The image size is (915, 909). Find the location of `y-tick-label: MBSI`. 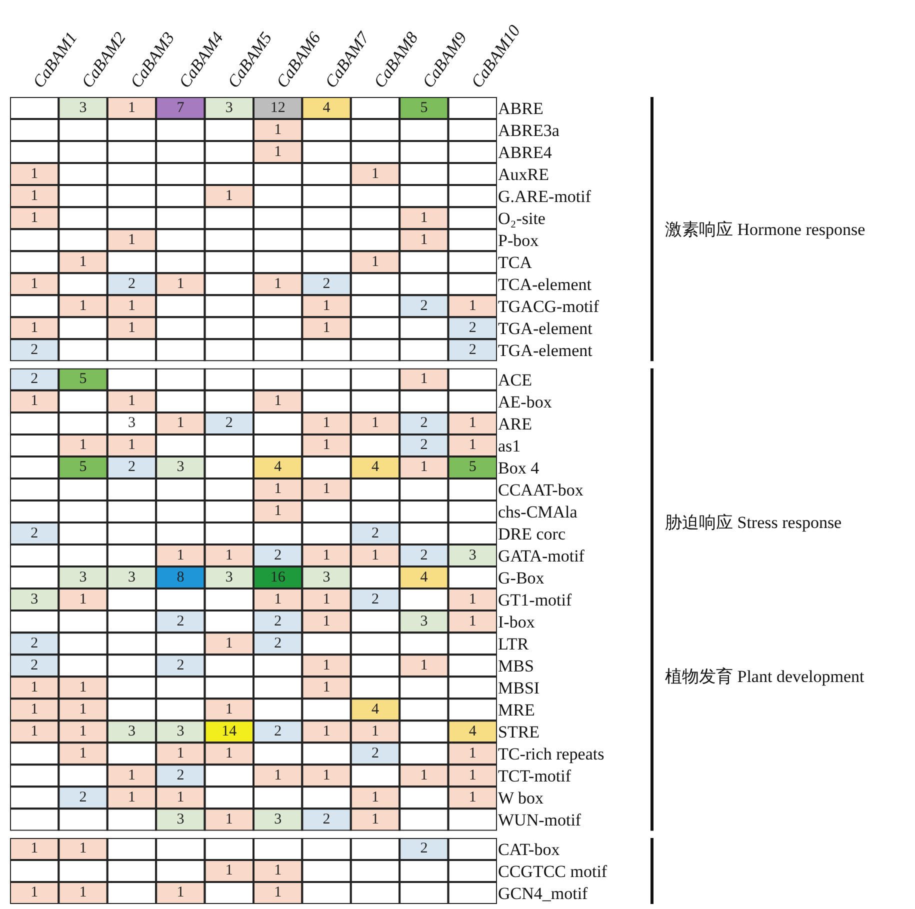

y-tick-label: MBSI is located at coordinates (519, 688).